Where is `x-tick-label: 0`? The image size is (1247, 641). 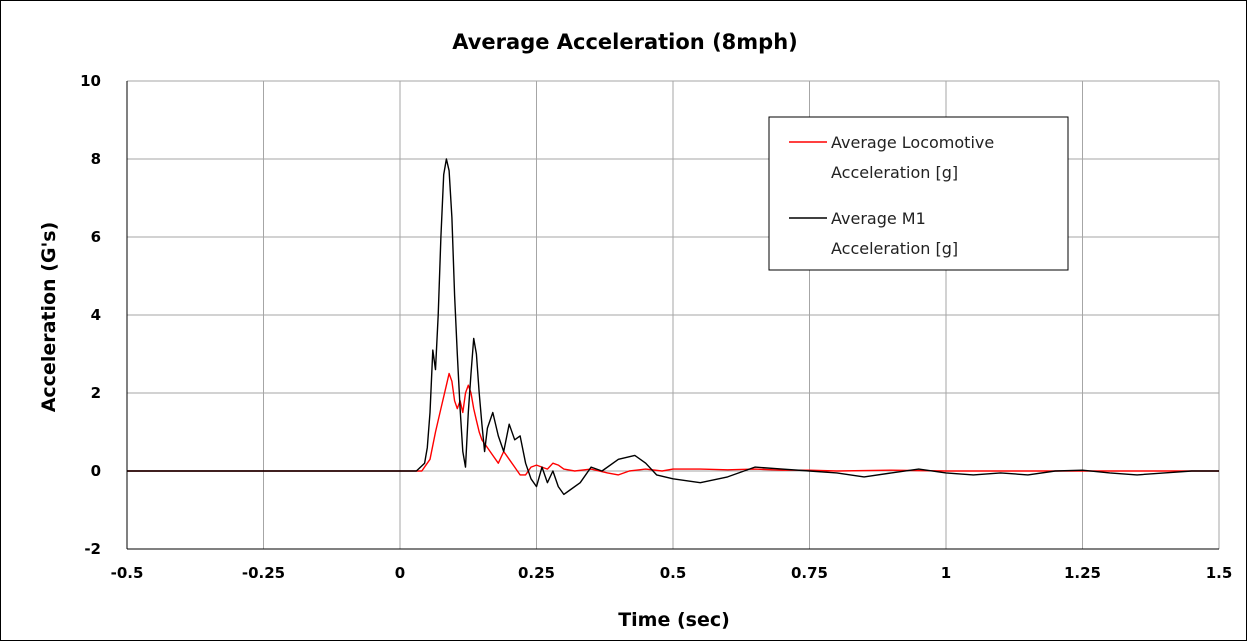 x-tick-label: 0 is located at coordinates (400, 573).